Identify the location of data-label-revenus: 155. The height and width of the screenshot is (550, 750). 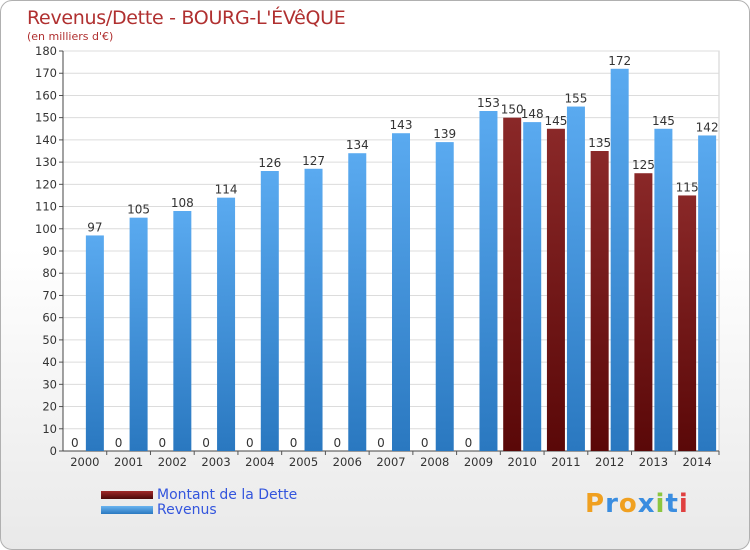
(575, 99).